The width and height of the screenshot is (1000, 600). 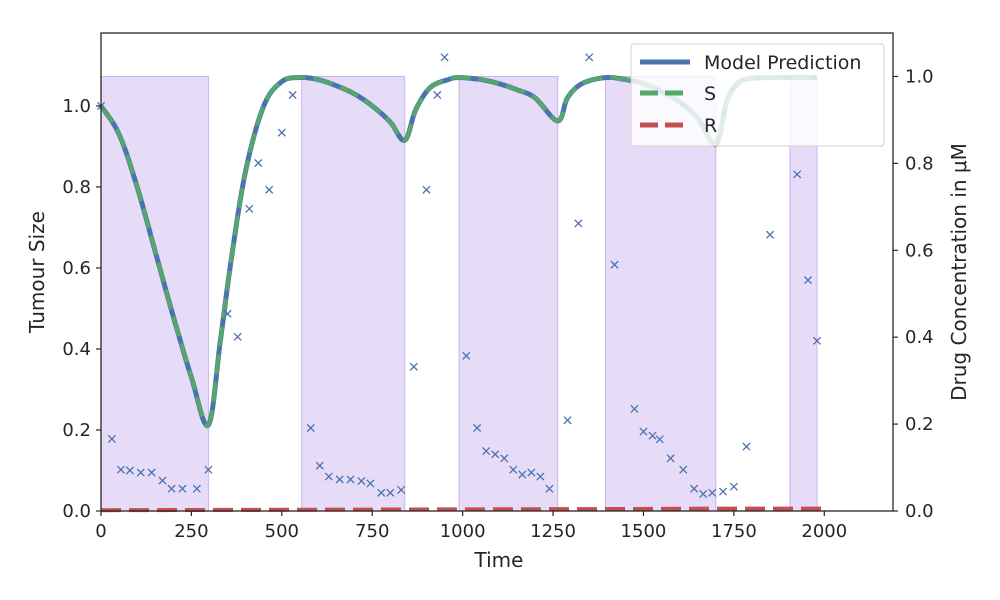 What do you see at coordinates (644, 531) in the screenshot?
I see `x-tick-label-6: 1500` at bounding box center [644, 531].